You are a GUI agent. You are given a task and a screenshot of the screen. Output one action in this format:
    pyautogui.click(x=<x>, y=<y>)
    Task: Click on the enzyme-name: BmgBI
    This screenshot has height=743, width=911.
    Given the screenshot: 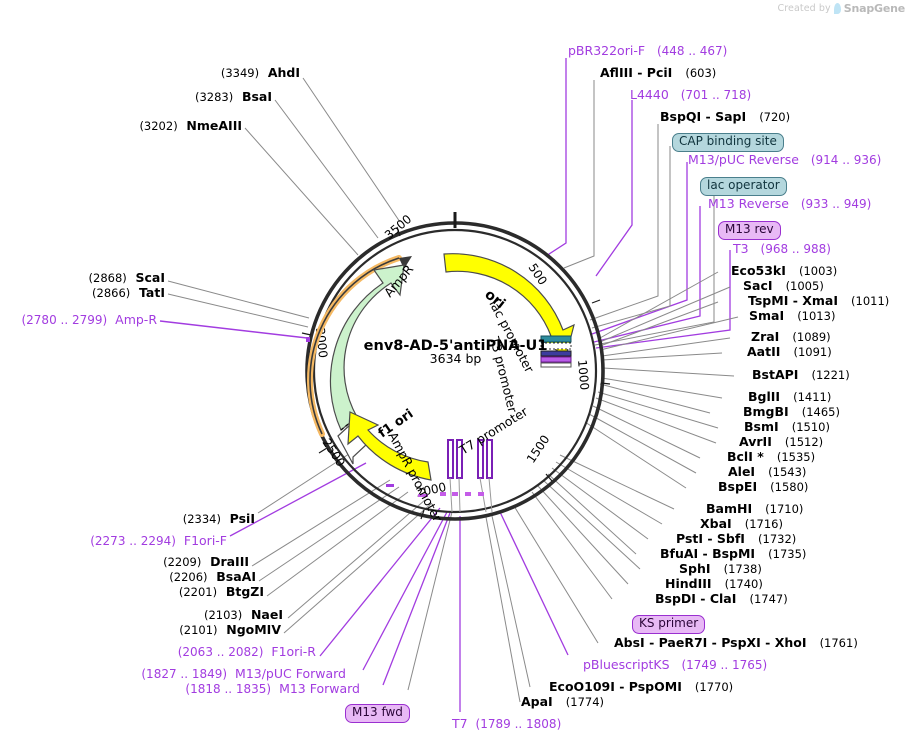 What is the action you would take?
    pyautogui.click(x=766, y=411)
    